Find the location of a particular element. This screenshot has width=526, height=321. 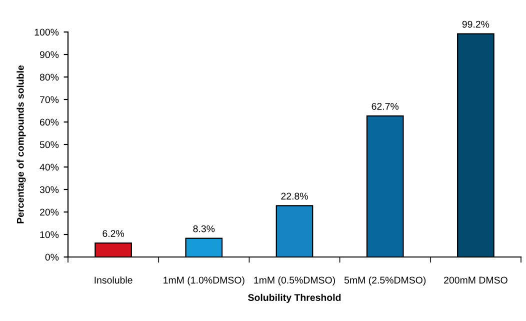

x-tick-label: 5mM (2.5%DMSO) is located at coordinates (385, 281).